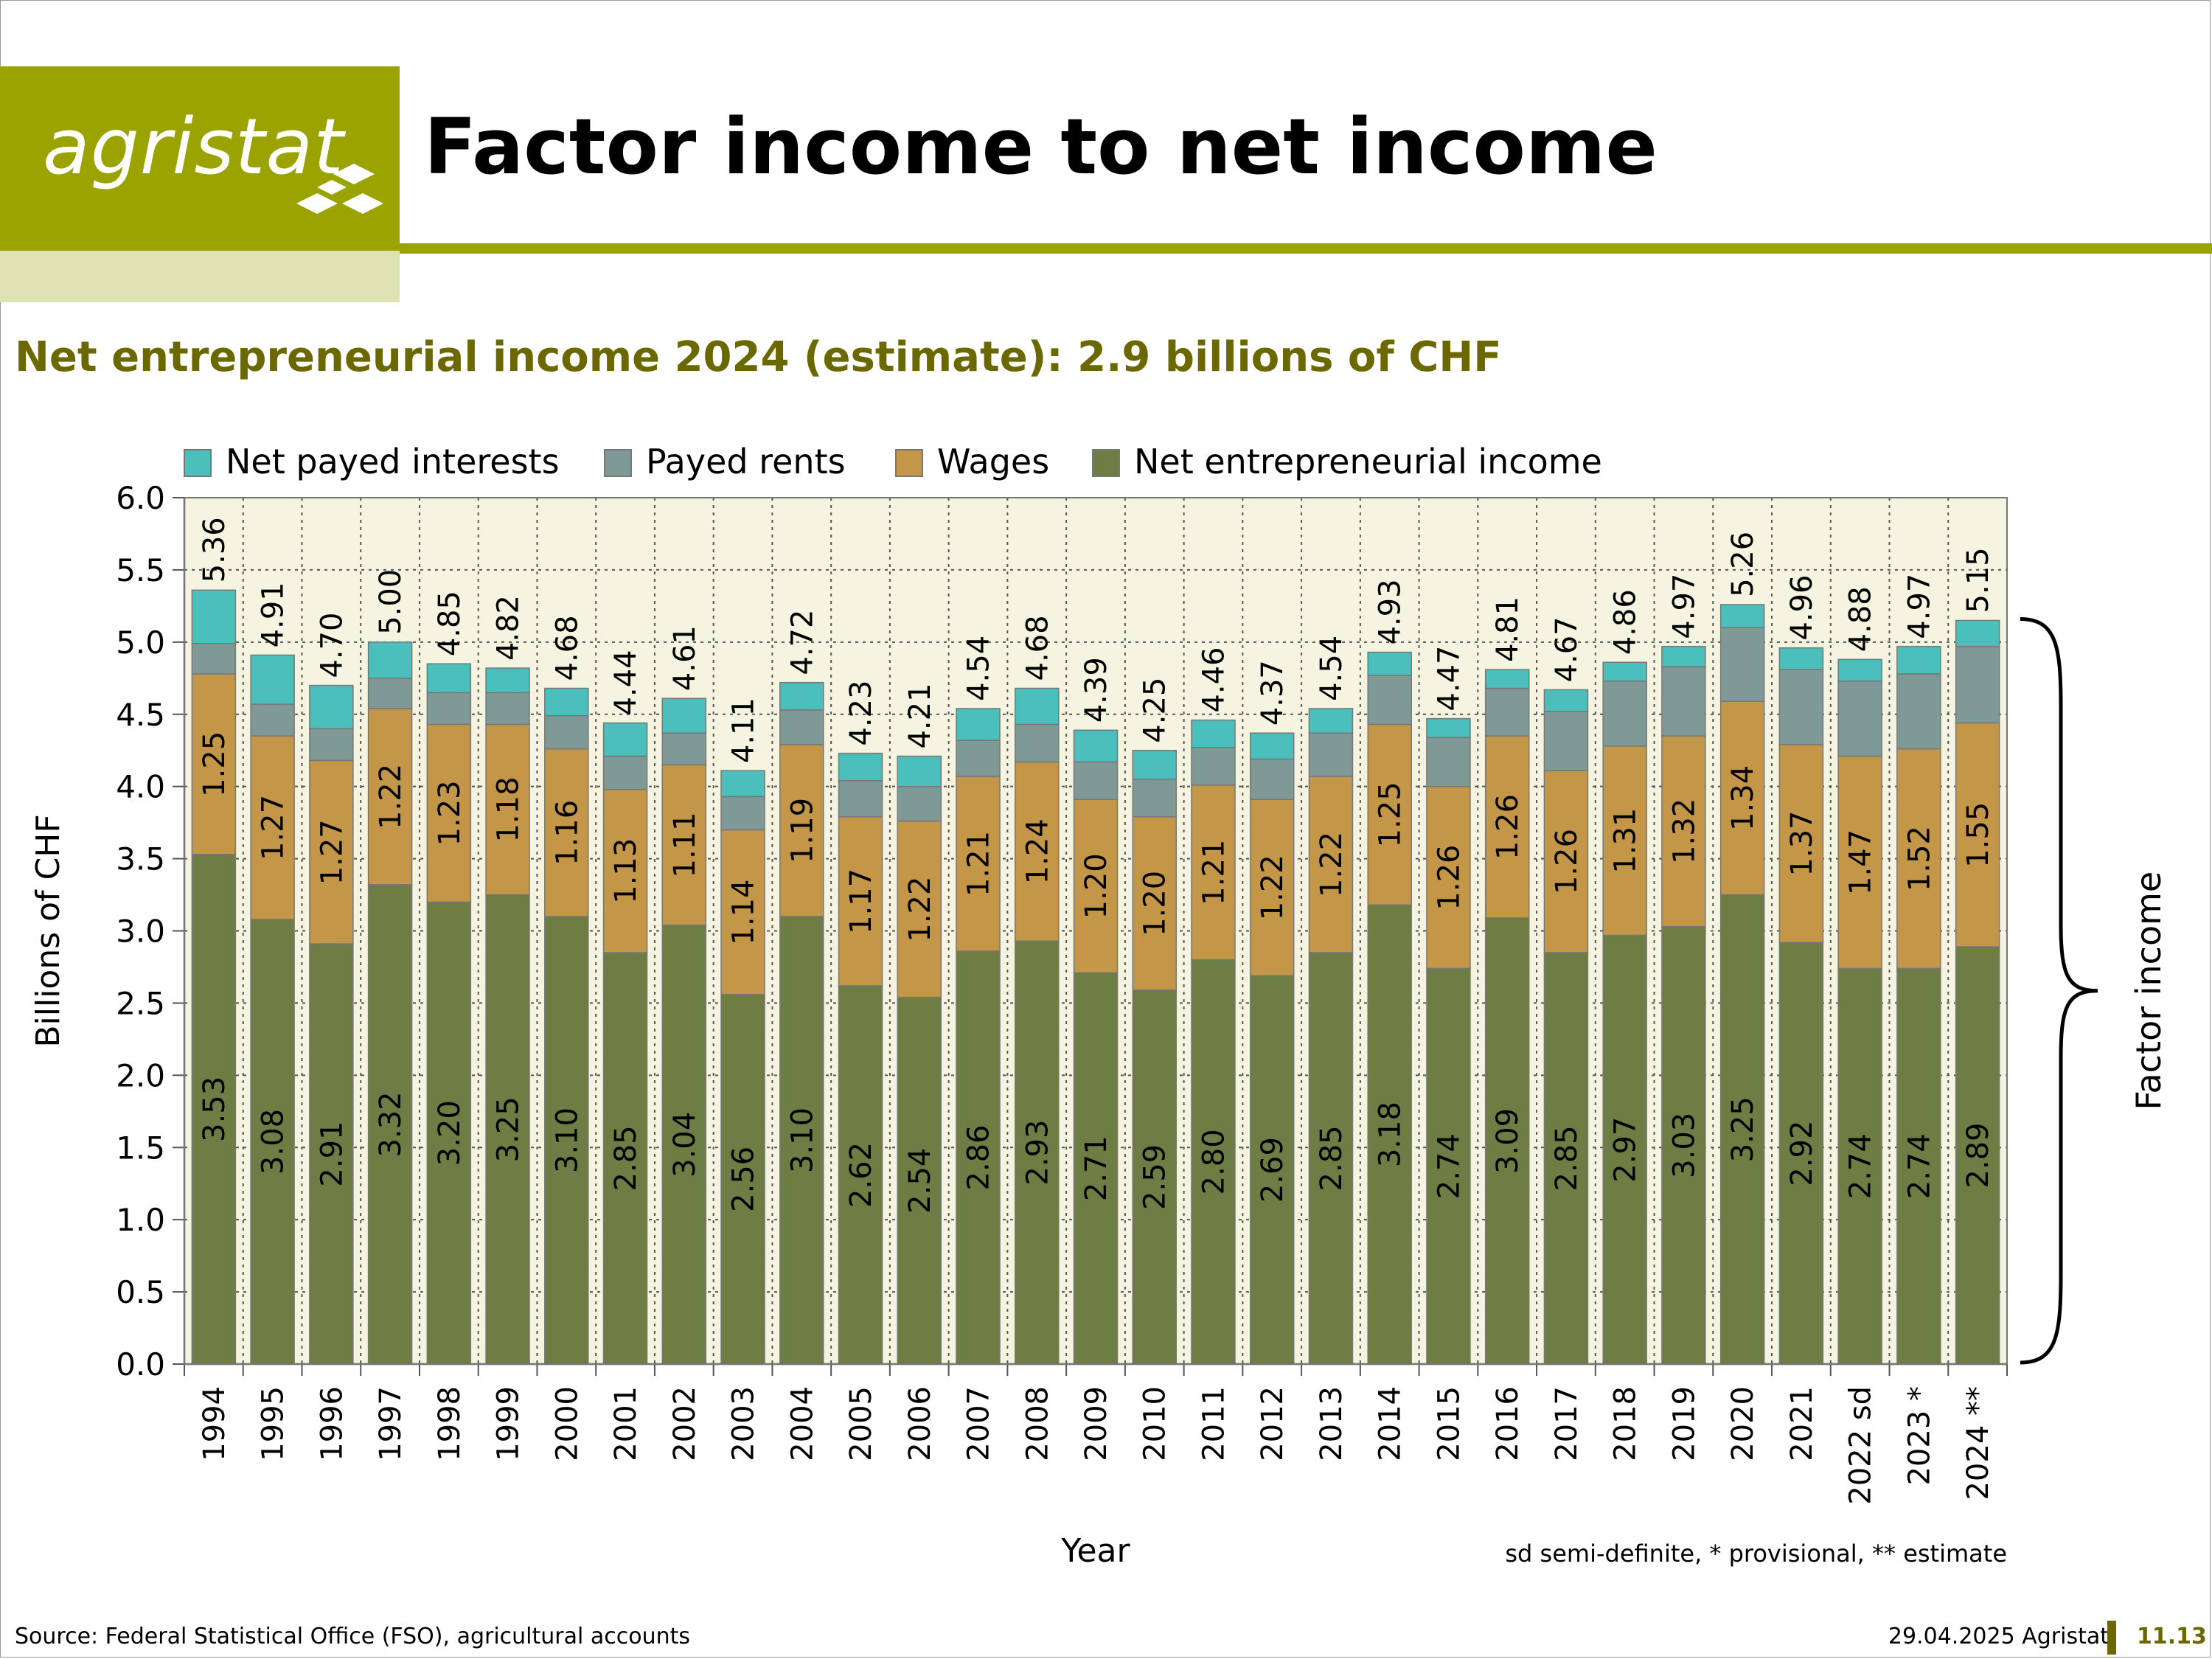  I want to click on total-label: 4.97, so click(1684, 606).